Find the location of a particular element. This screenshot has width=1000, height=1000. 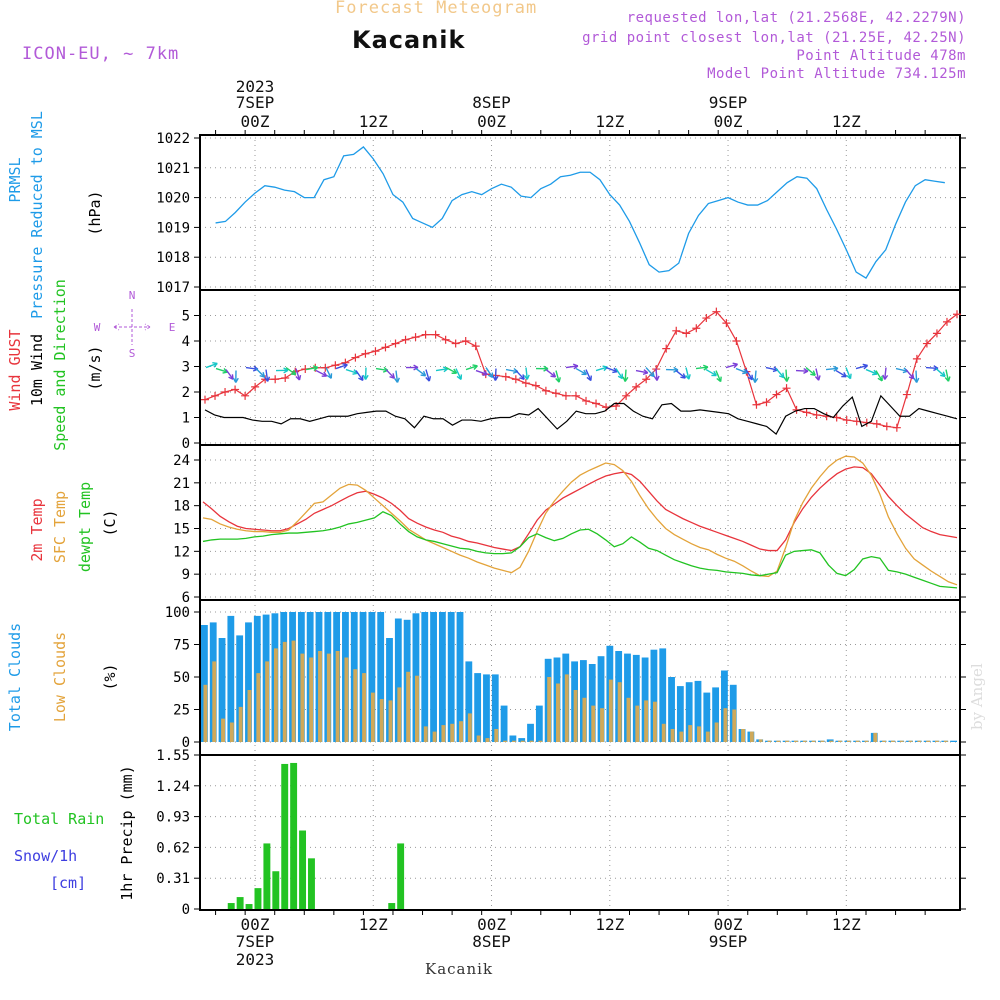

y-tick-label: 12 is located at coordinates (181, 552).